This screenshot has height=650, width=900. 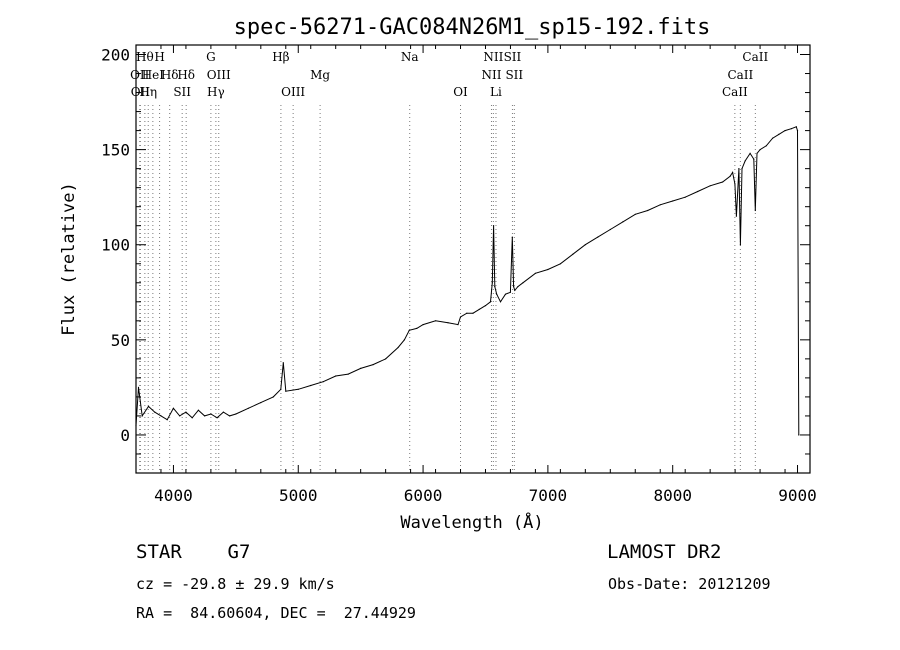 What do you see at coordinates (186, 75) in the screenshot?
I see `annotation-label: Hδ` at bounding box center [186, 75].